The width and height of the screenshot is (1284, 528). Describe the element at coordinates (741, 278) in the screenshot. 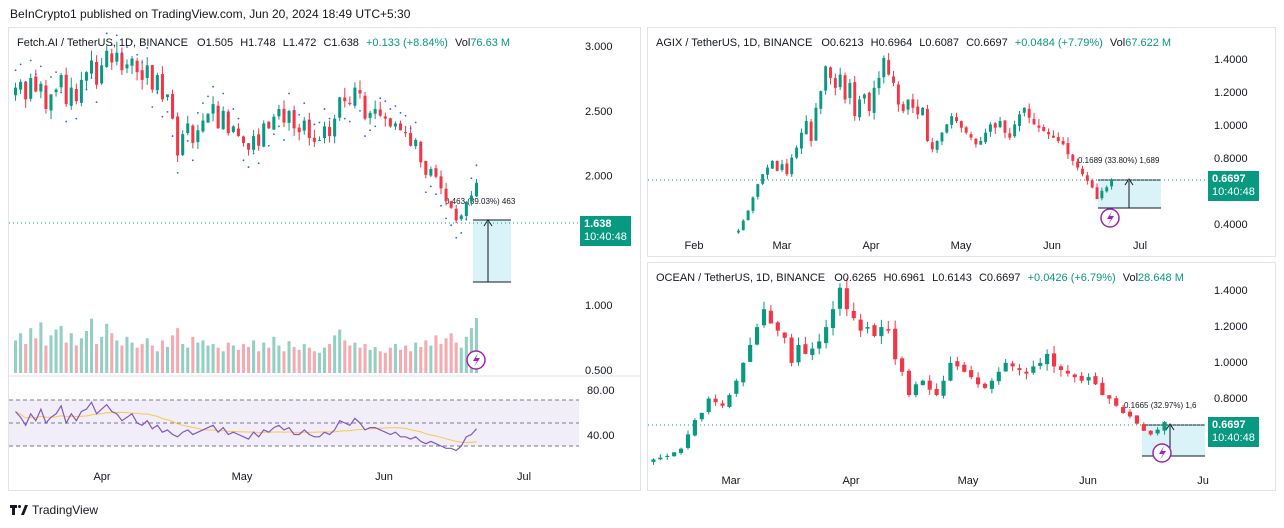

I see `ocean-pair-label: OCEAN / TetherUS, 1D, BINANCE` at that location.